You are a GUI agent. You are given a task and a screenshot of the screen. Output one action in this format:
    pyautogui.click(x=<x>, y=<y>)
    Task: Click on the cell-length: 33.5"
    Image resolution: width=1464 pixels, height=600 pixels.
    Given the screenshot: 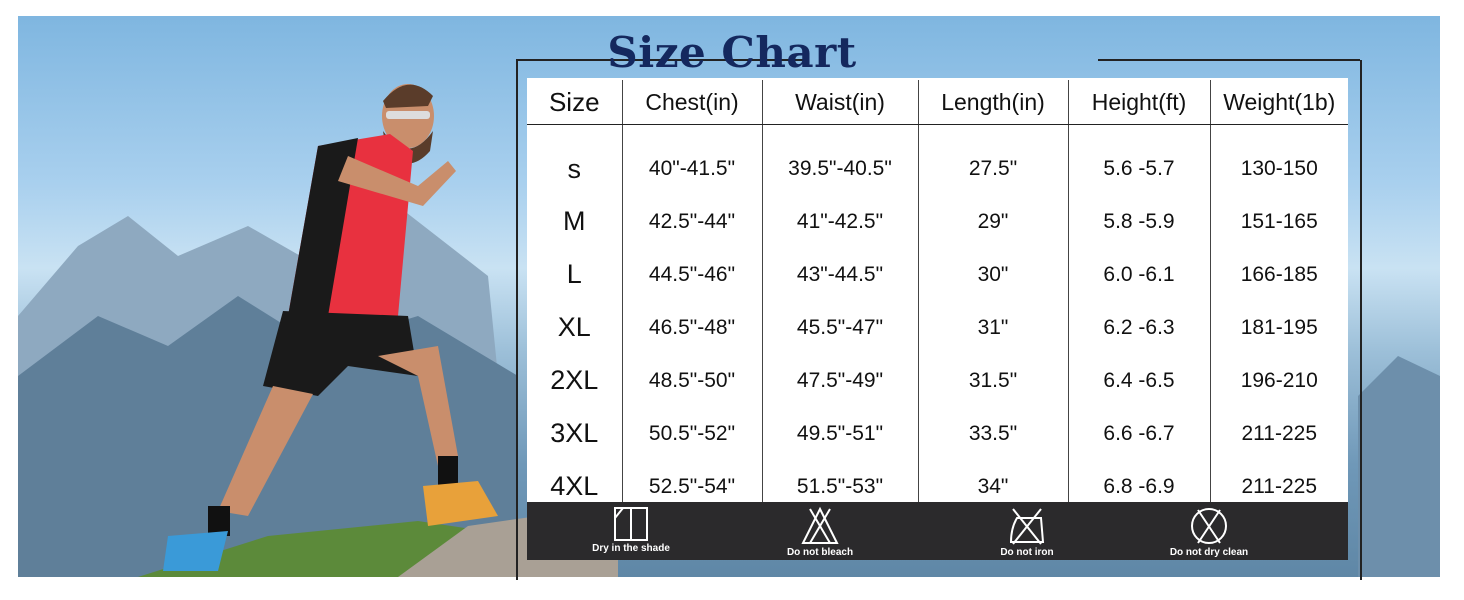 What is the action you would take?
    pyautogui.click(x=992, y=433)
    